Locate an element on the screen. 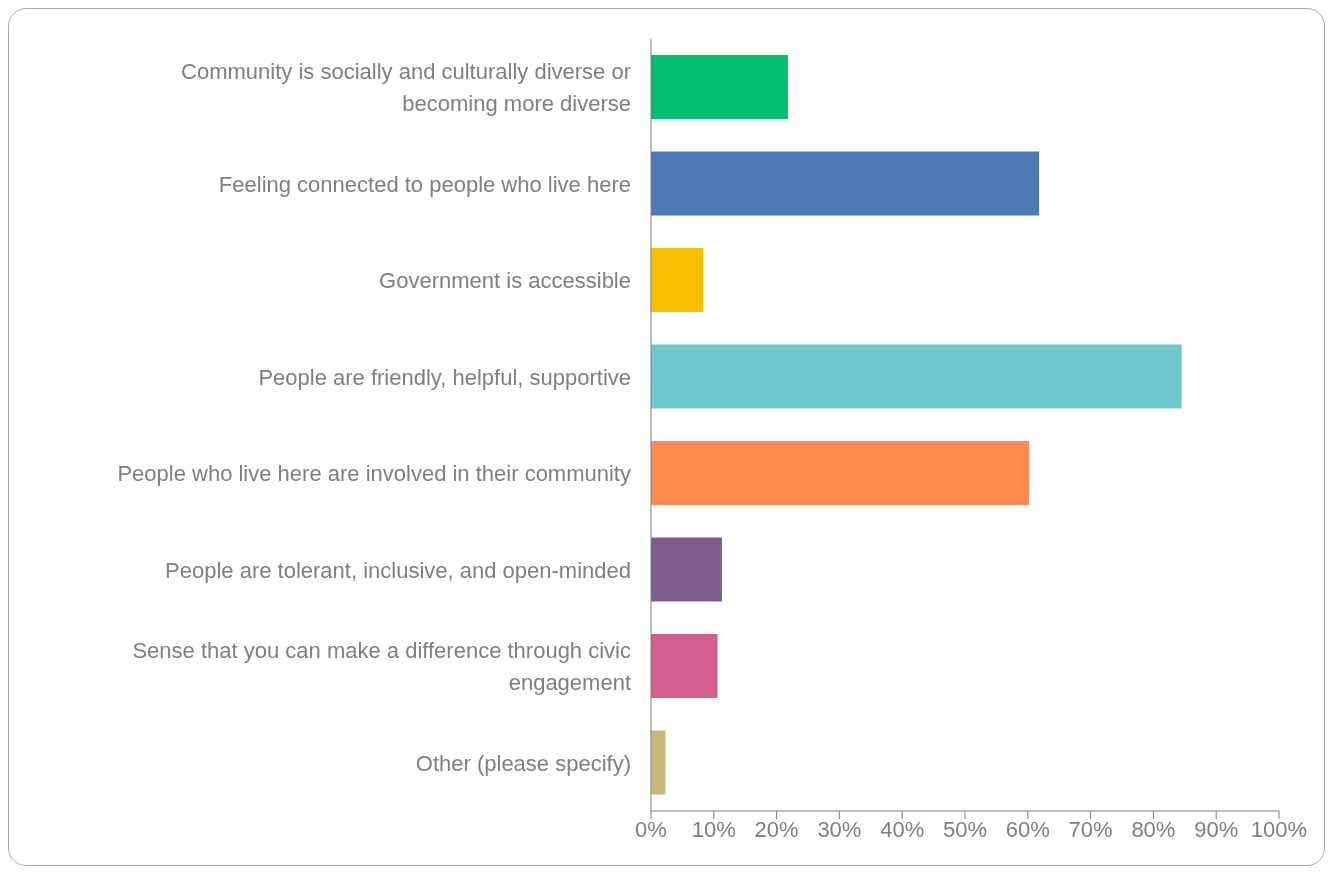 Image resolution: width=1333 pixels, height=874 pixels. x-tick-label: 40% is located at coordinates (902, 829).